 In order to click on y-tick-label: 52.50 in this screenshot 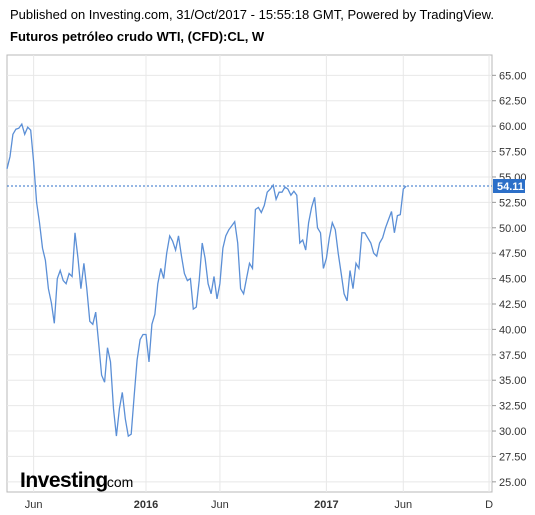, I will do `click(513, 203)`.